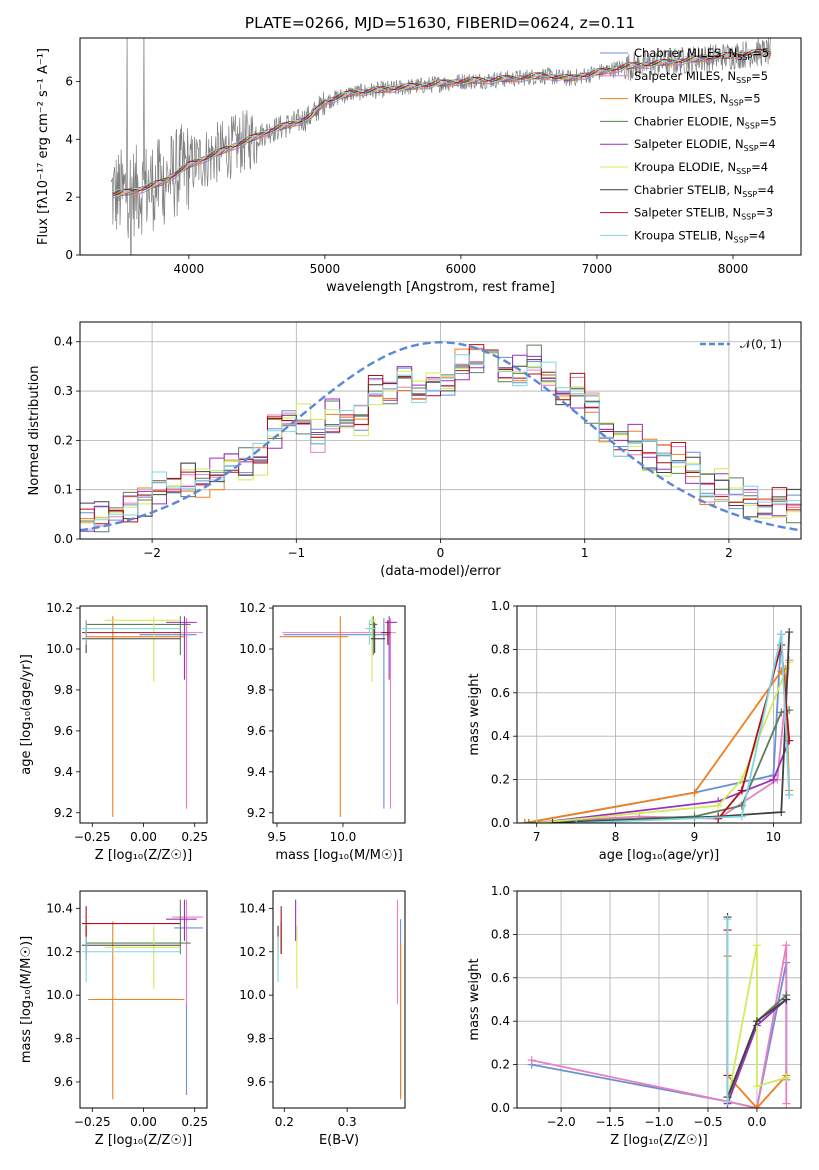 Image resolution: width=819 pixels, height=1170 pixels. Describe the element at coordinates (34, 431) in the screenshot. I see `y-axis-label: Normed distribution` at that location.